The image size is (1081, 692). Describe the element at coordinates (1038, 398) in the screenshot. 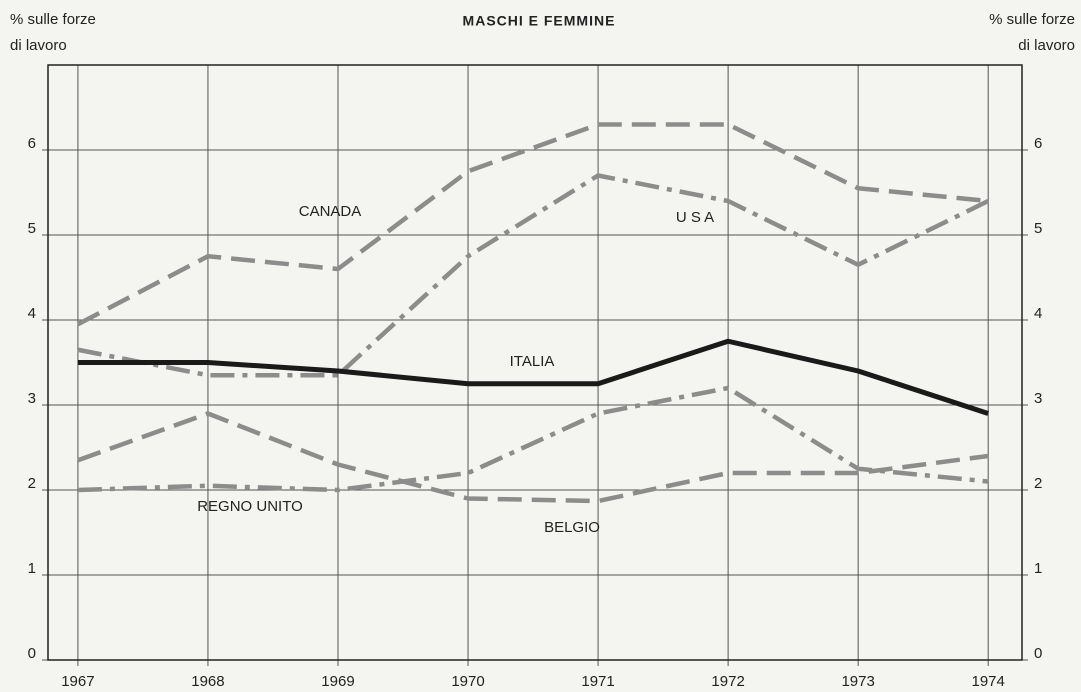

I see `y2-tick-label: 3` at that location.